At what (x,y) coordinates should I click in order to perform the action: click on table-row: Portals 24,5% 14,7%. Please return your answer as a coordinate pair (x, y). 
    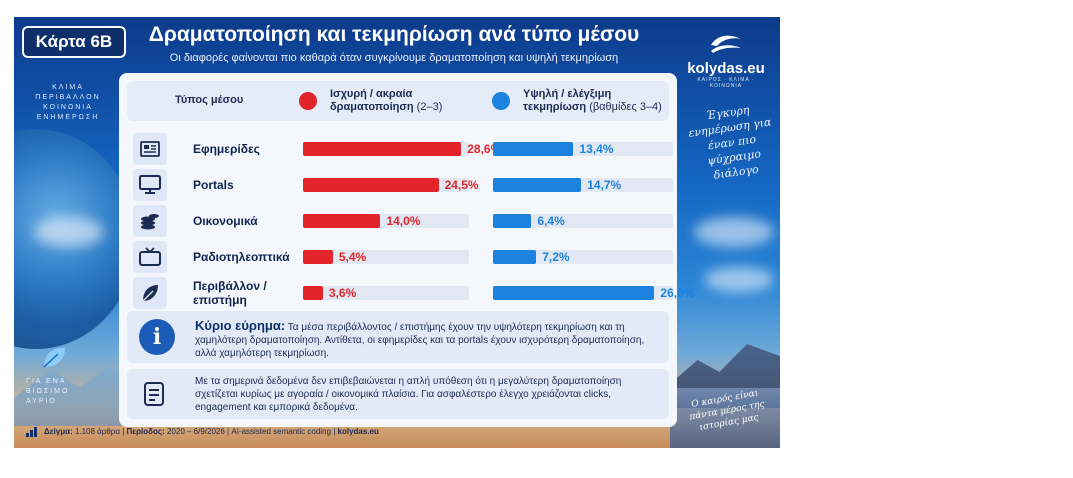
    Looking at the image, I should click on (400, 185).